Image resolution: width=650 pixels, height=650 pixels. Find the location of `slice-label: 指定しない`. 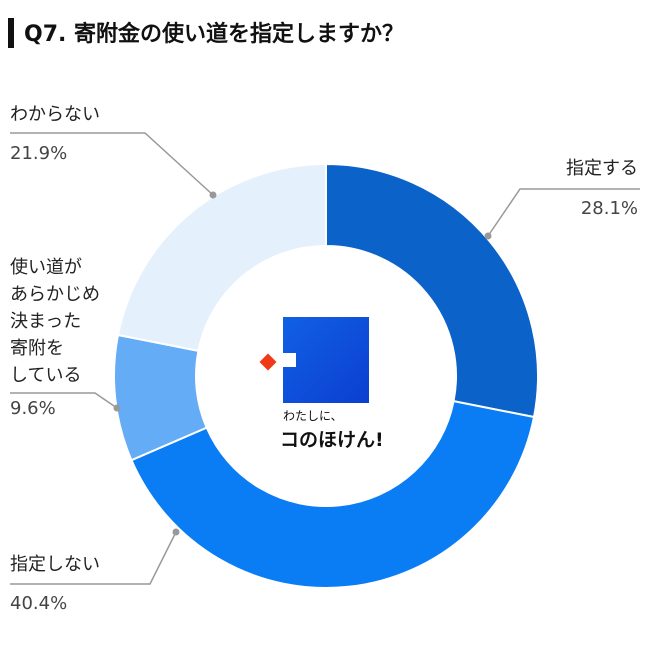

slice-label: 指定しない is located at coordinates (55, 564).